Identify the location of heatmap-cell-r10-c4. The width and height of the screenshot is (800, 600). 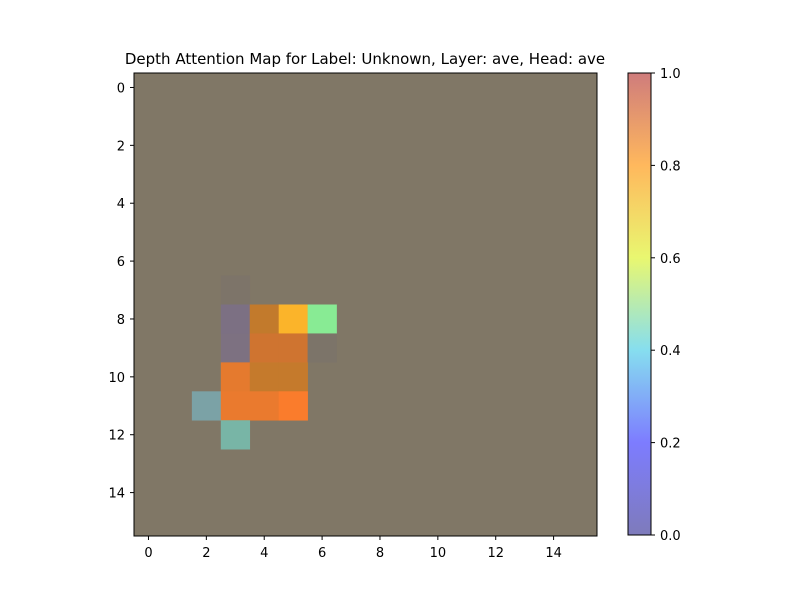
(264, 377).